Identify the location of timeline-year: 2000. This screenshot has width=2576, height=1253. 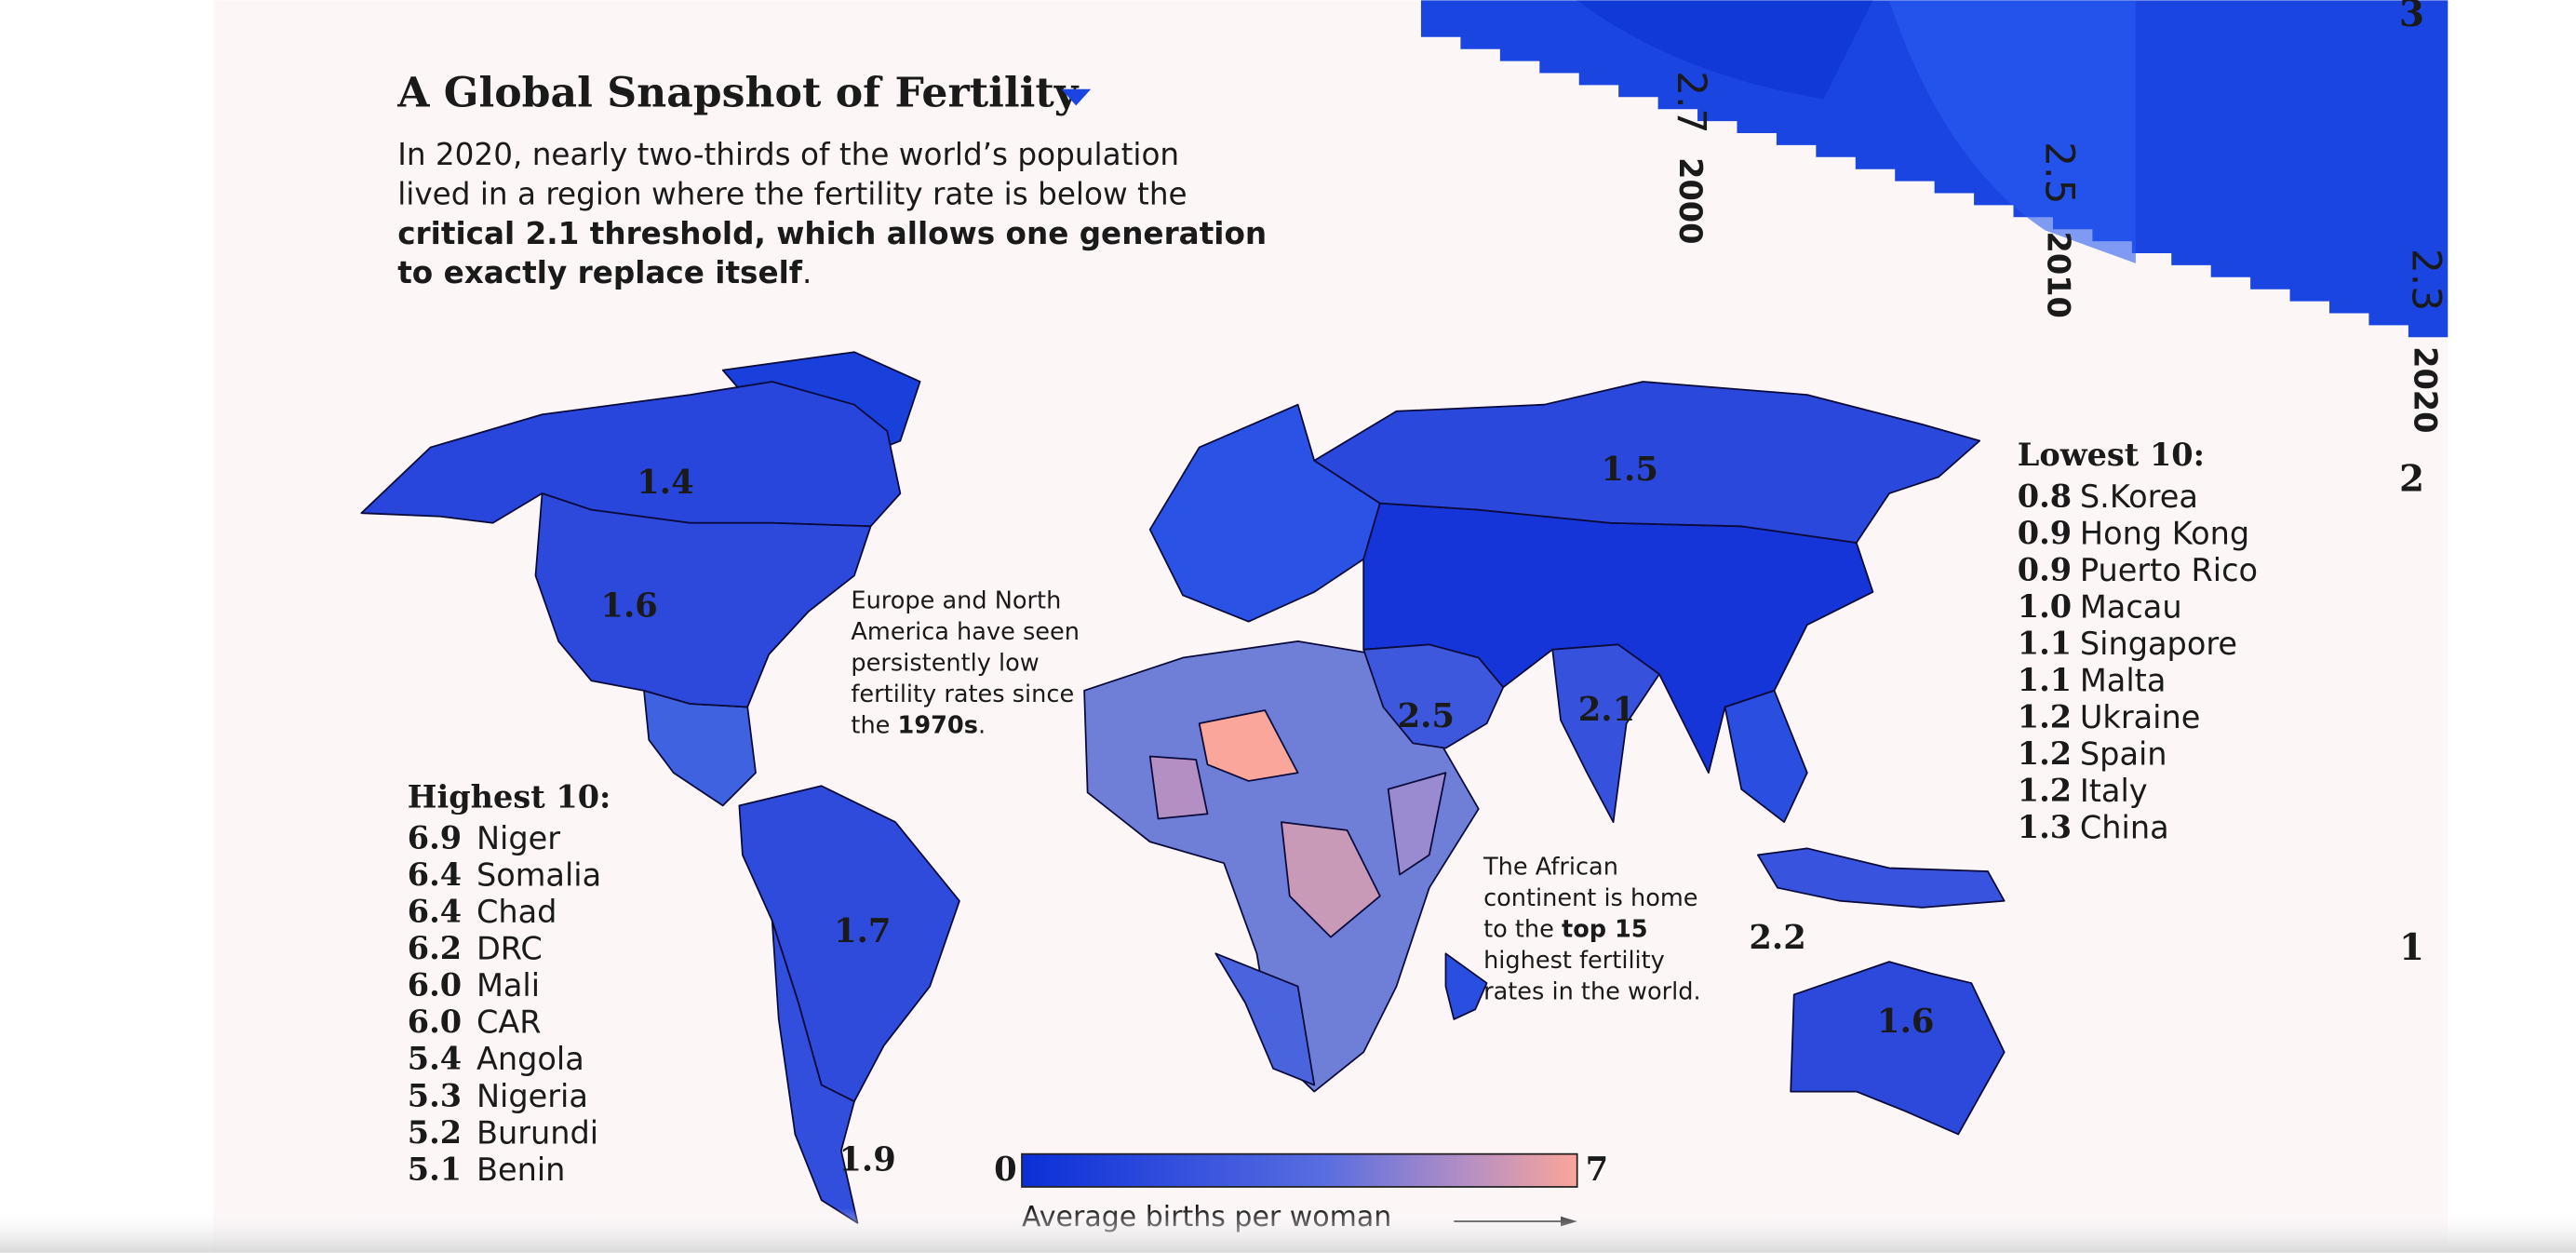
(1690, 200).